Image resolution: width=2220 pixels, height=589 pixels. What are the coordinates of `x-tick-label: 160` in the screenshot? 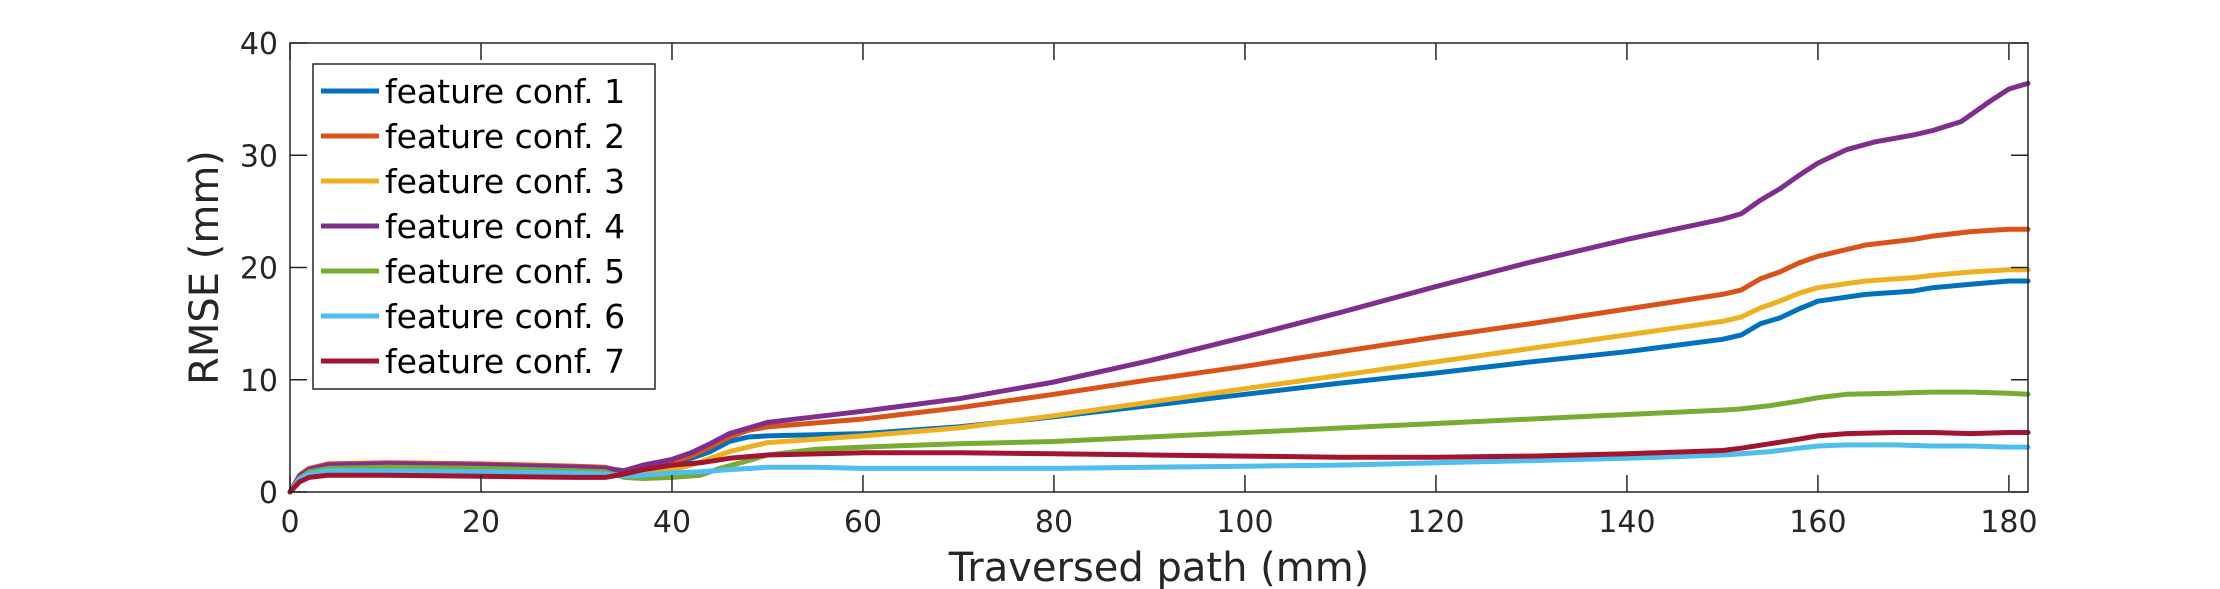 It's located at (1817, 522).